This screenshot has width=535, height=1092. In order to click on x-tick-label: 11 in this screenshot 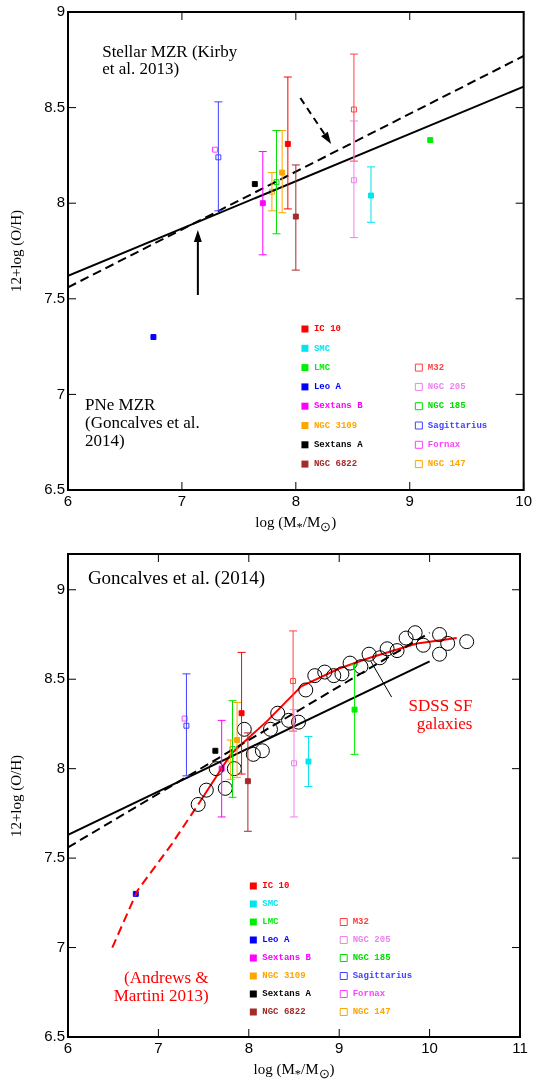, I will do `click(520, 1048)`.